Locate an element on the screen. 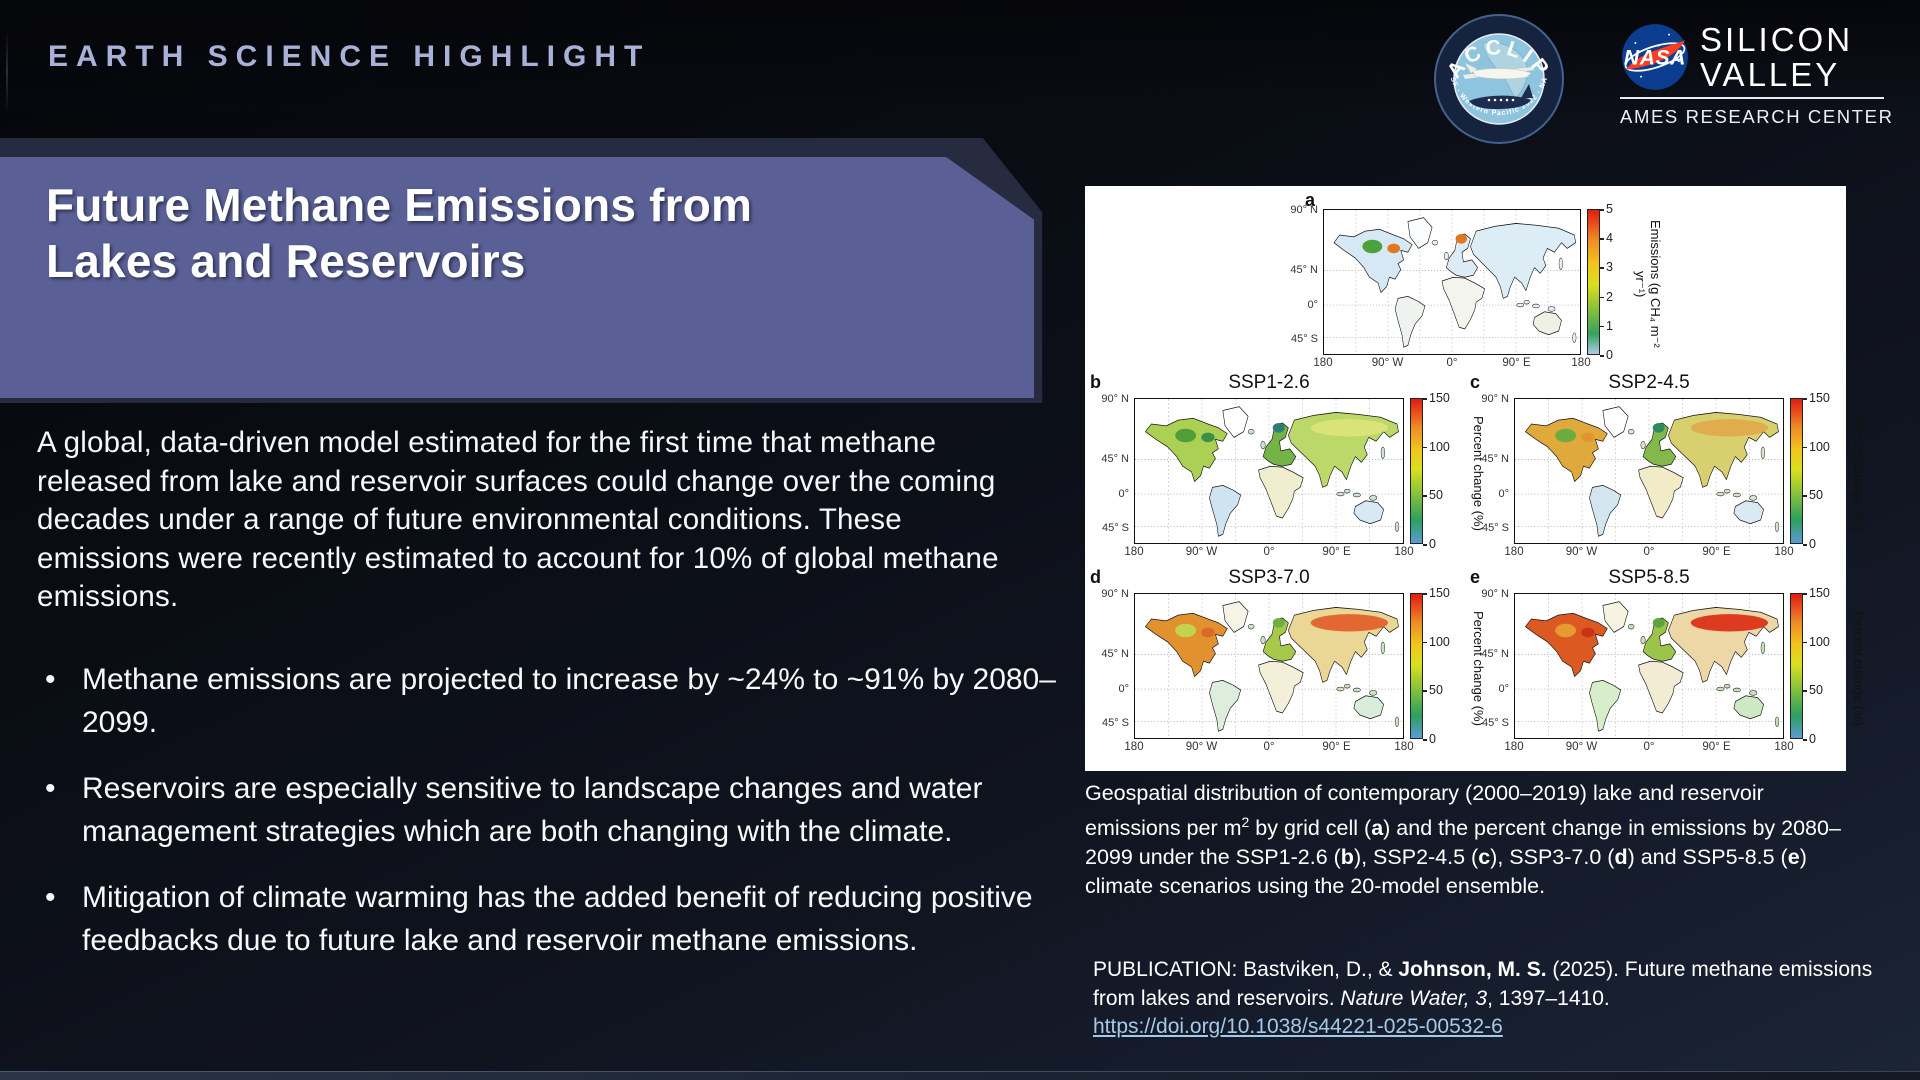 This screenshot has width=1920, height=1080. nasa-ames-logo: NASA SILICON VALLEY AMES RESEARCH CENTER is located at coordinates (1757, 74).